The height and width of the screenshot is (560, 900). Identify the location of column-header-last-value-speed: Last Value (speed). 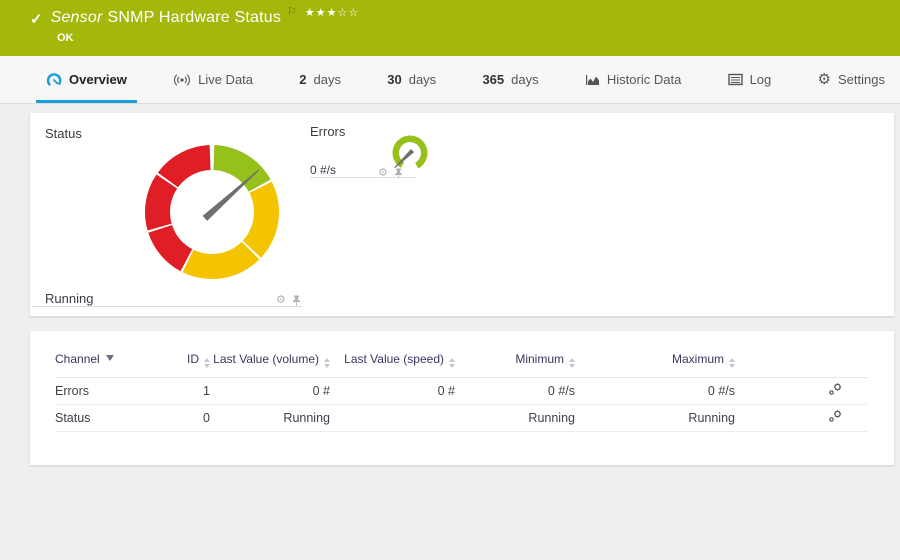
(392, 354).